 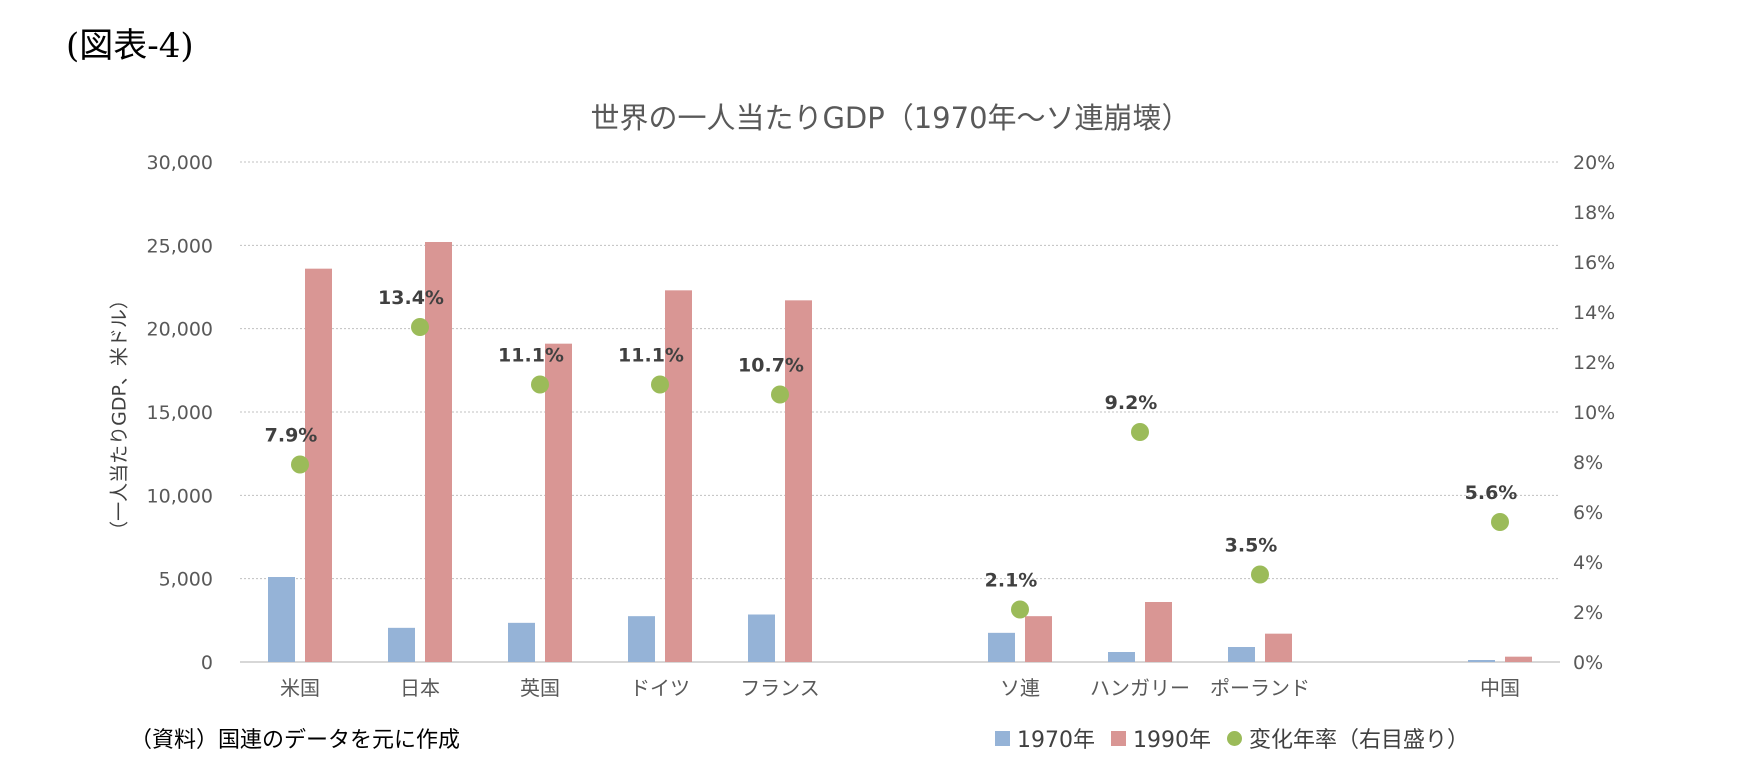 I want to click on rate-data-label: 7.9%, so click(x=291, y=436).